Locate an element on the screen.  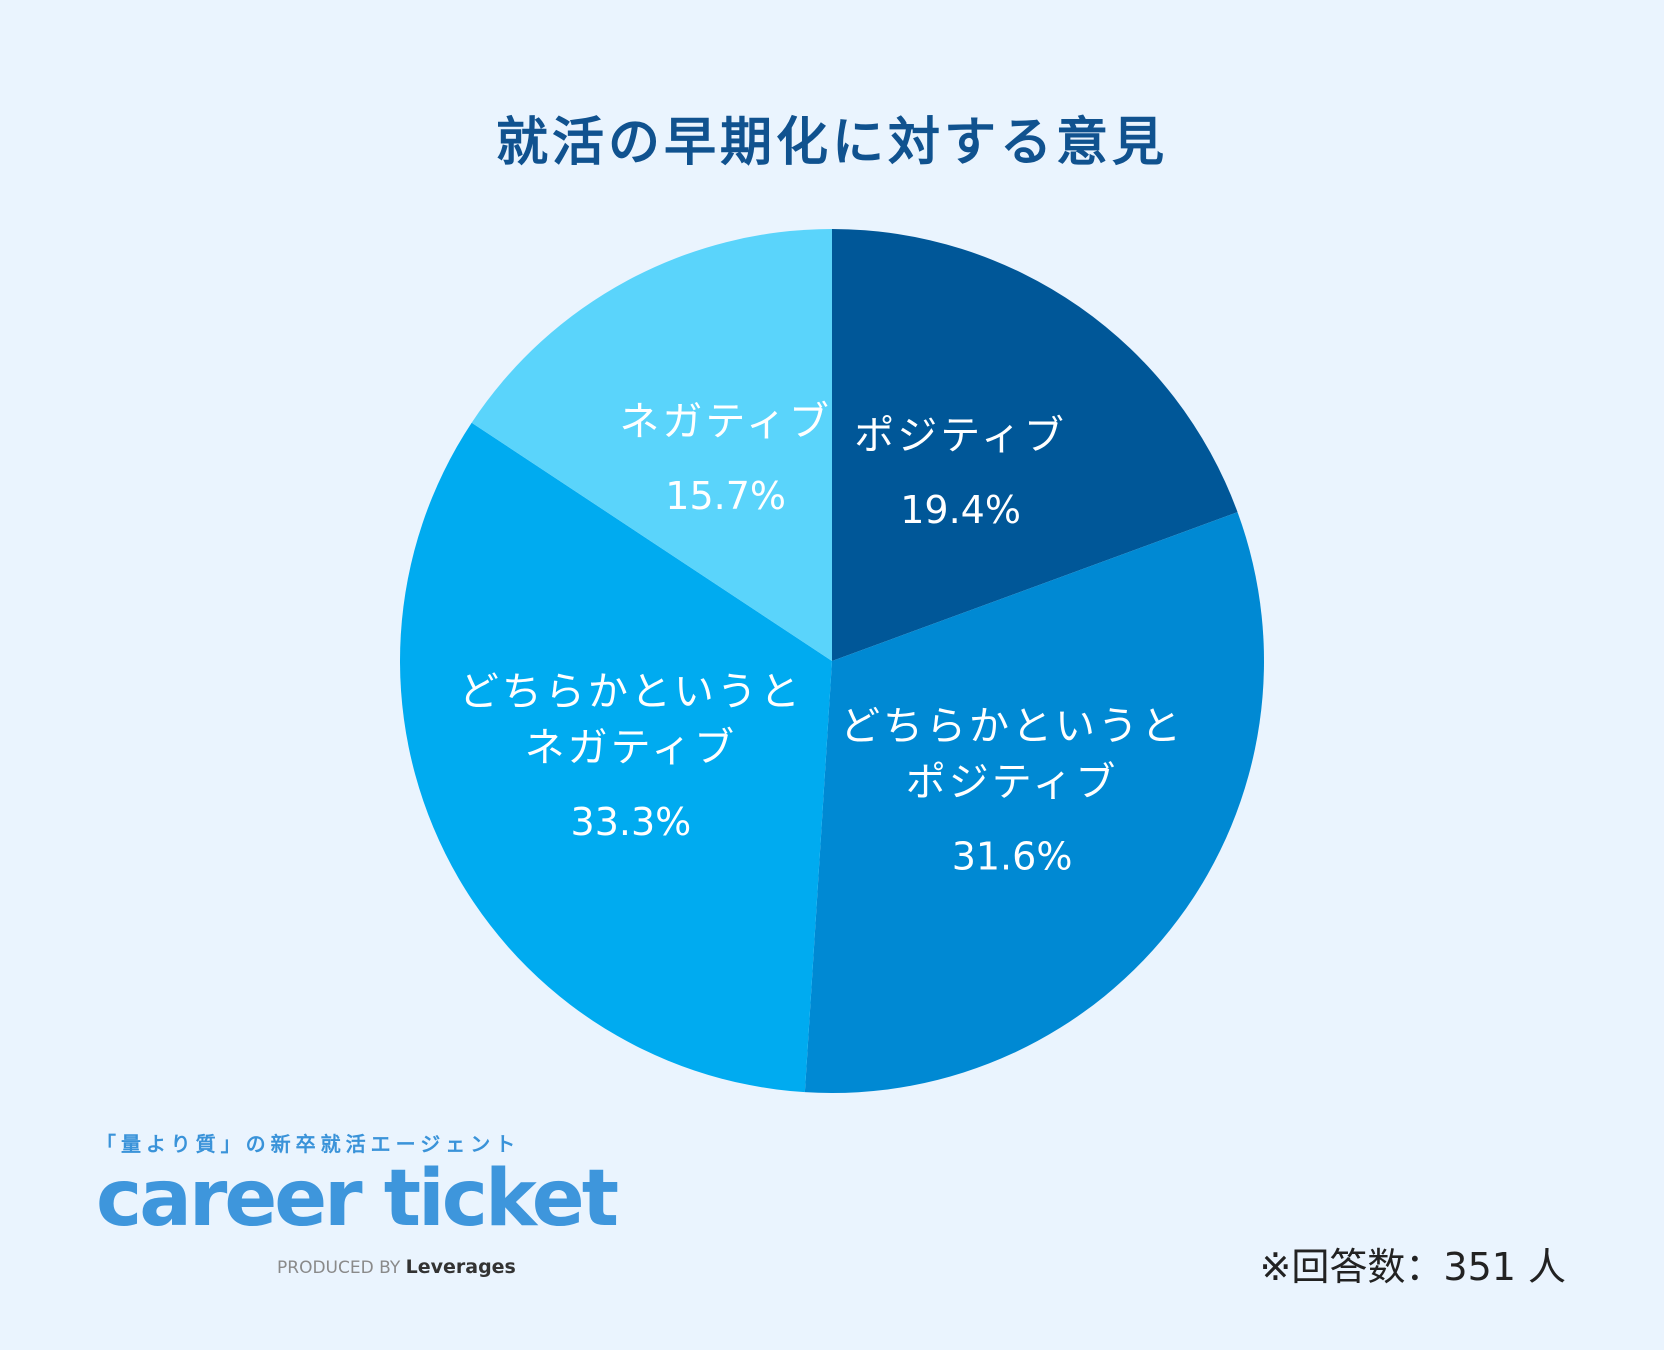
brand-logo: career ticket is located at coordinates (357, 1199).